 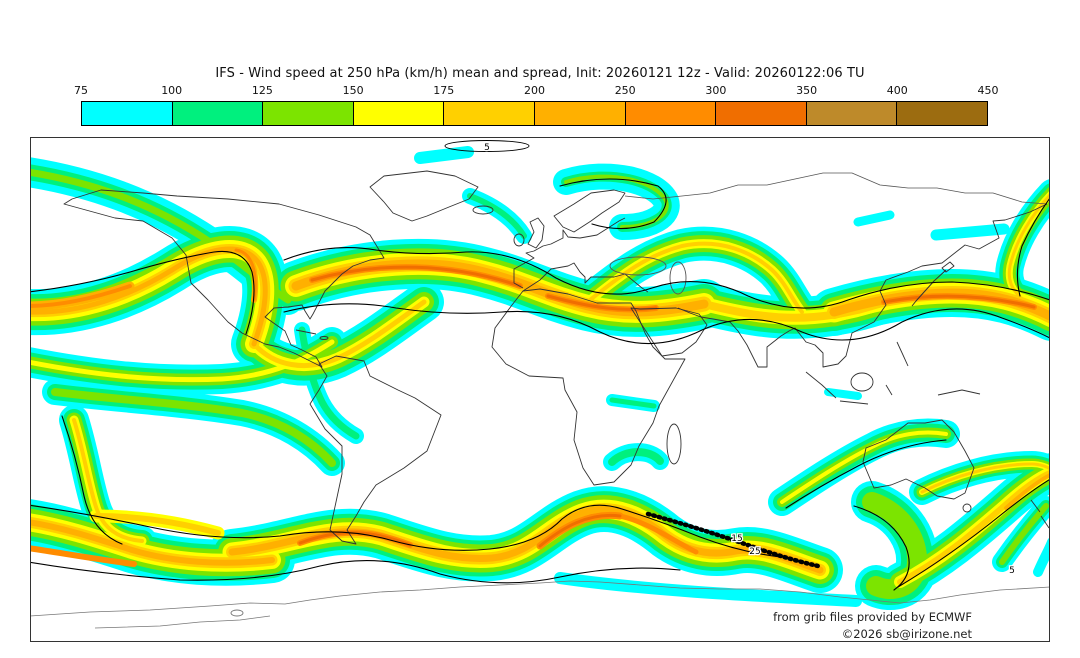 I want to click on colorbar-tick-label: 300, so click(x=716, y=90).